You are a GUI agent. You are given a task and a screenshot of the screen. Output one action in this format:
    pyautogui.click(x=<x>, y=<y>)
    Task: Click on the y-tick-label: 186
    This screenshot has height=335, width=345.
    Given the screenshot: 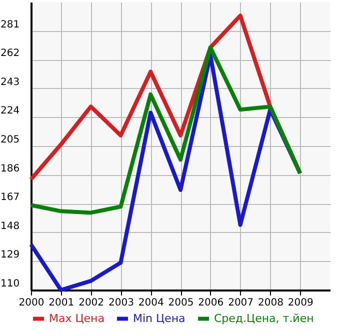 What is the action you would take?
    pyautogui.click(x=10, y=168)
    